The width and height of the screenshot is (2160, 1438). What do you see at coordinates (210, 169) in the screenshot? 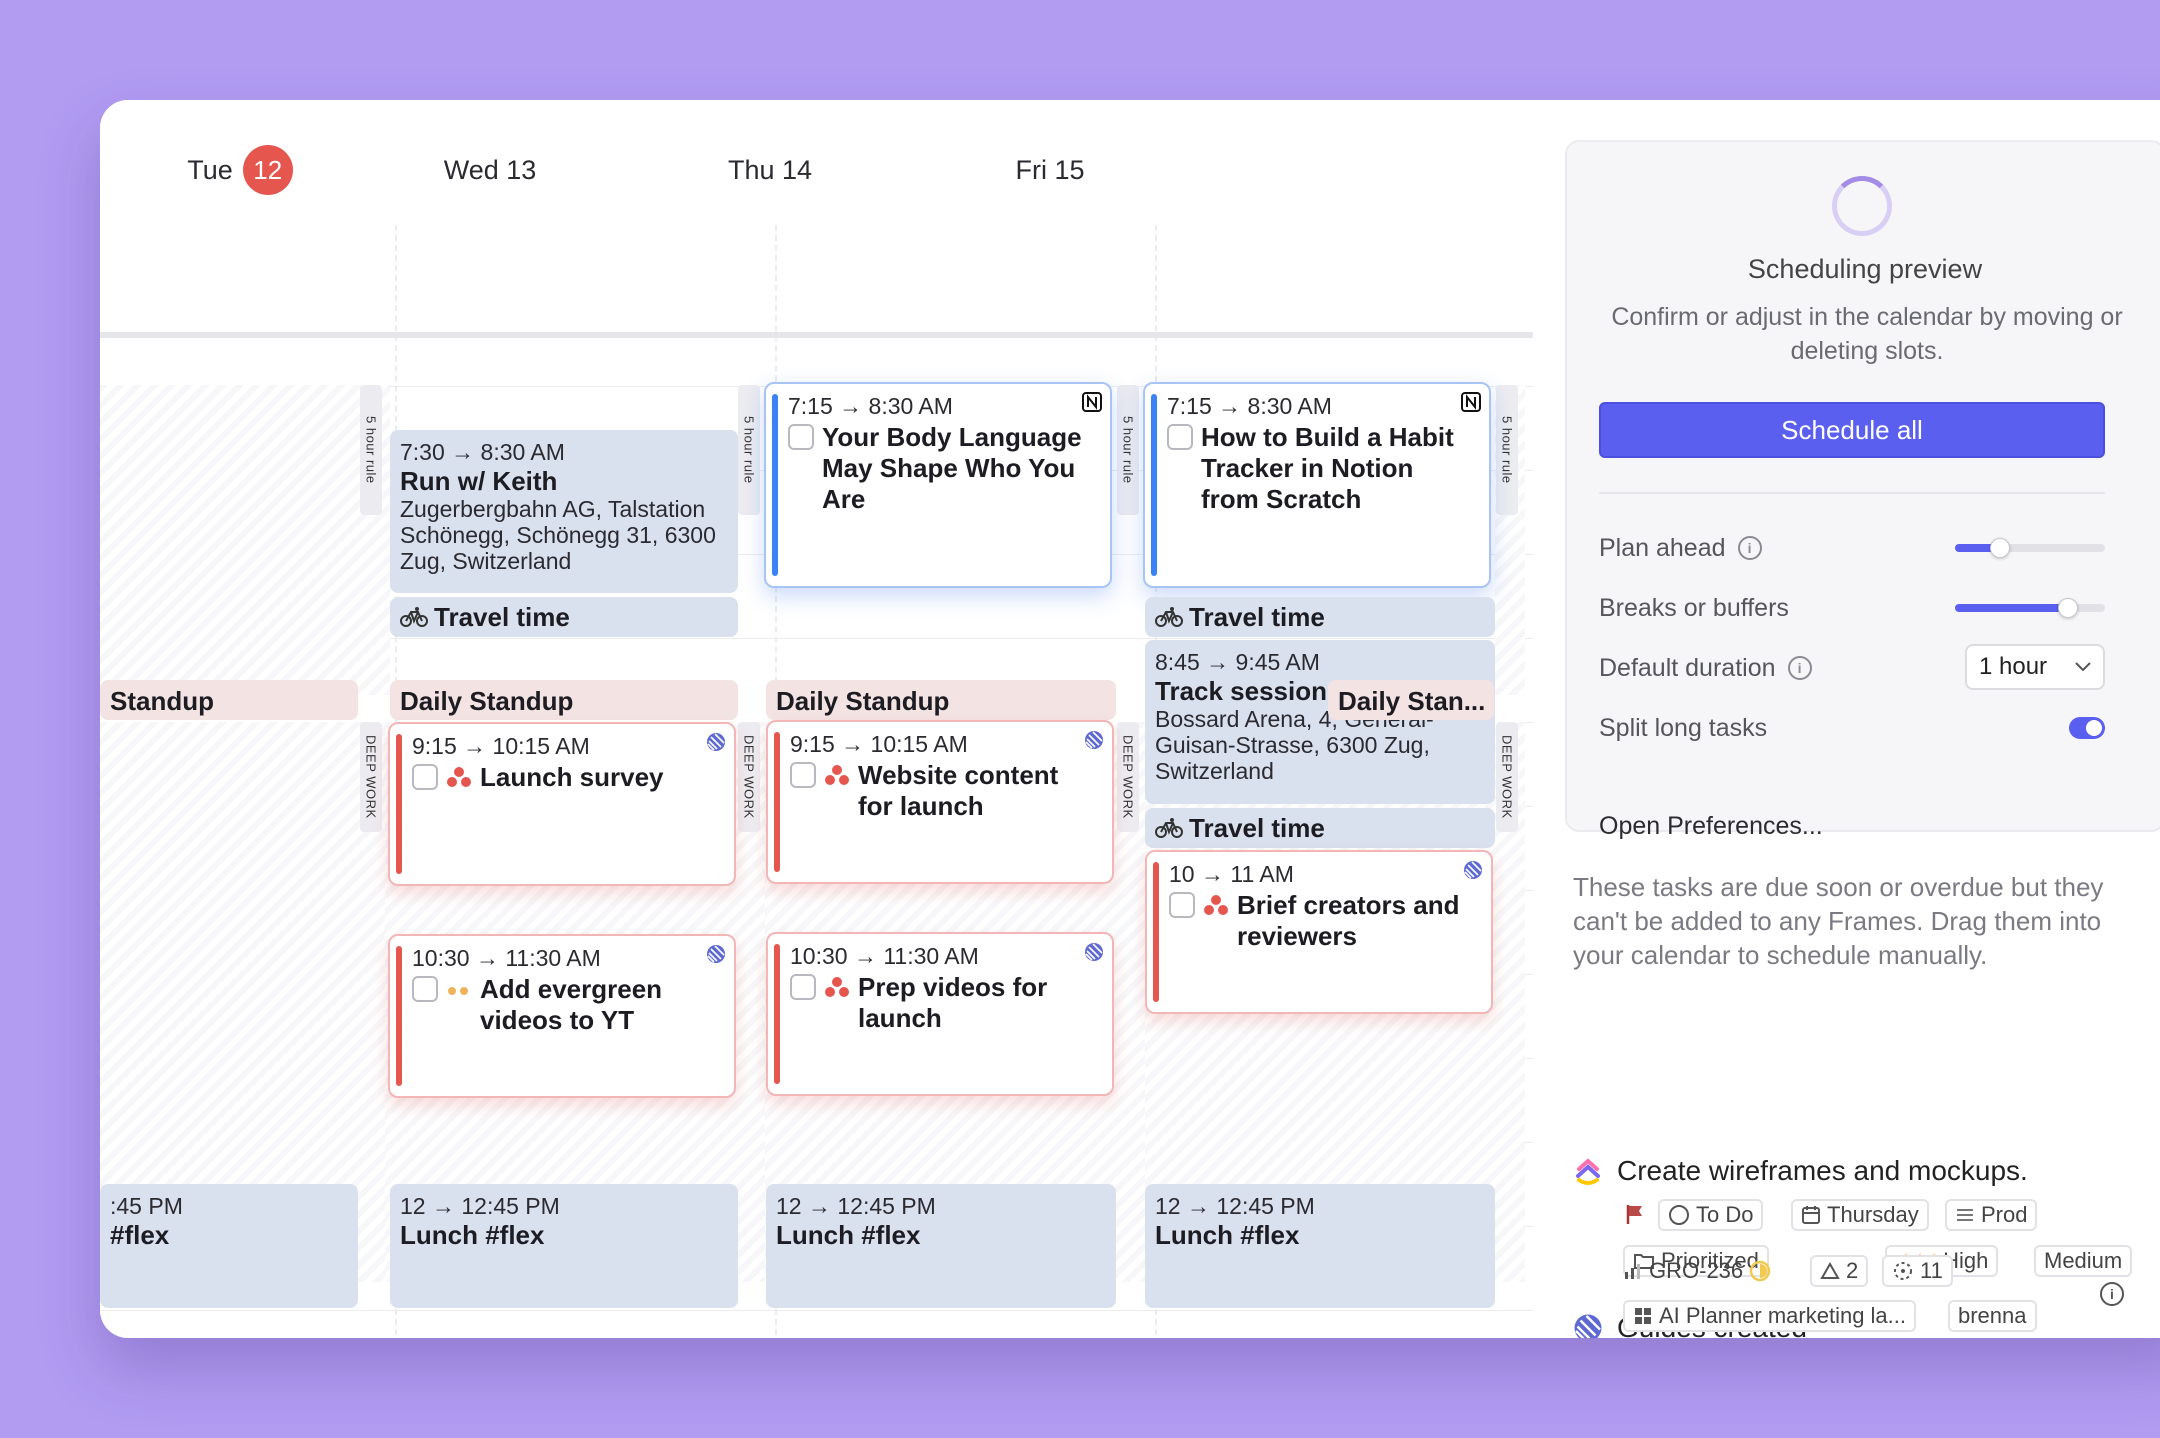
I see `day-label: Tue` at bounding box center [210, 169].